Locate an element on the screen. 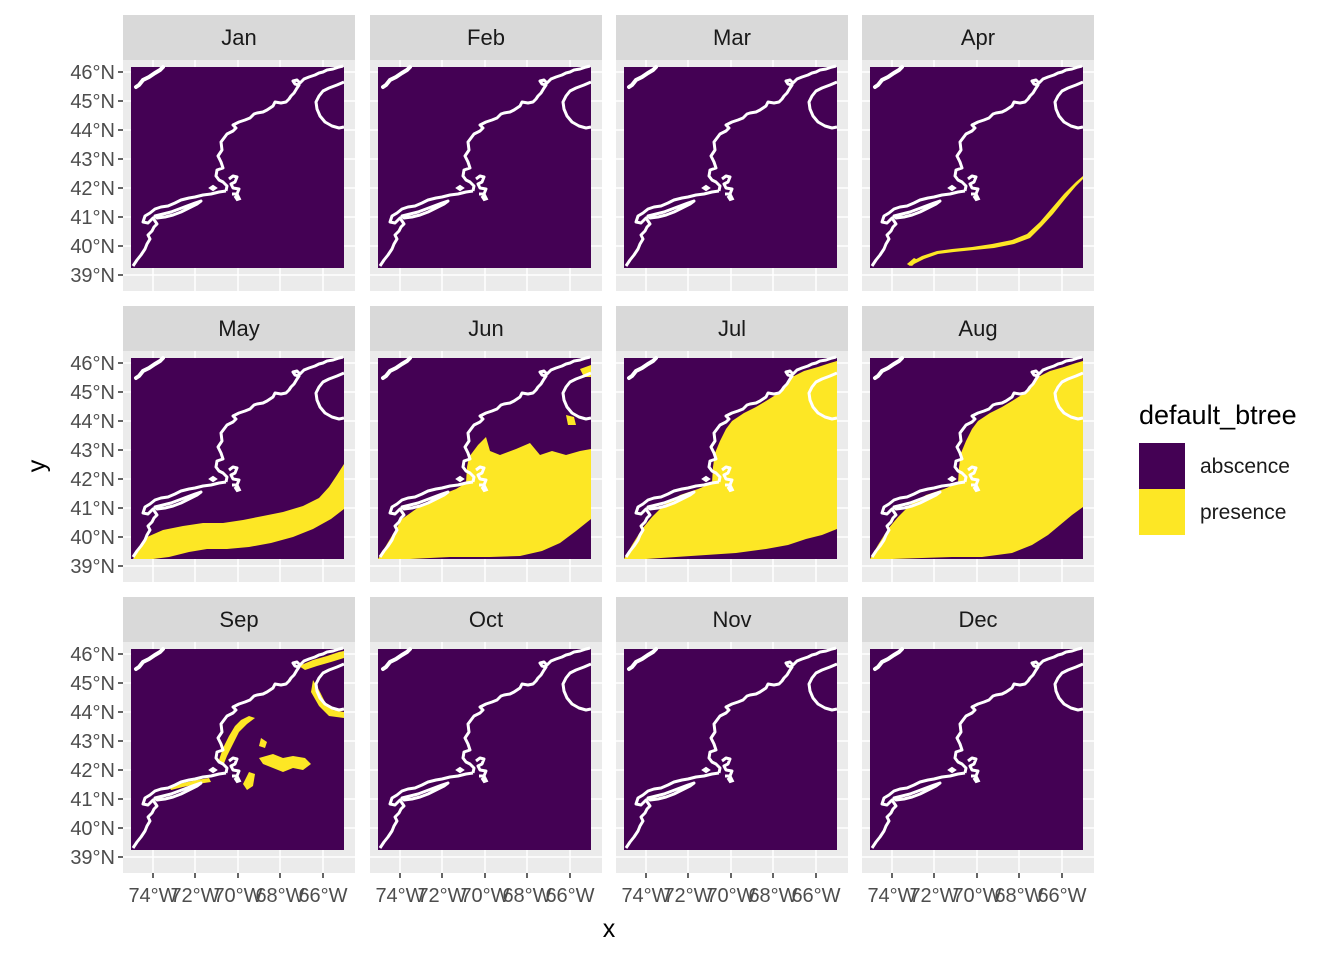  facet-oct: Oct 74°W72°W70°W68°W66°W is located at coordinates (486, 752).